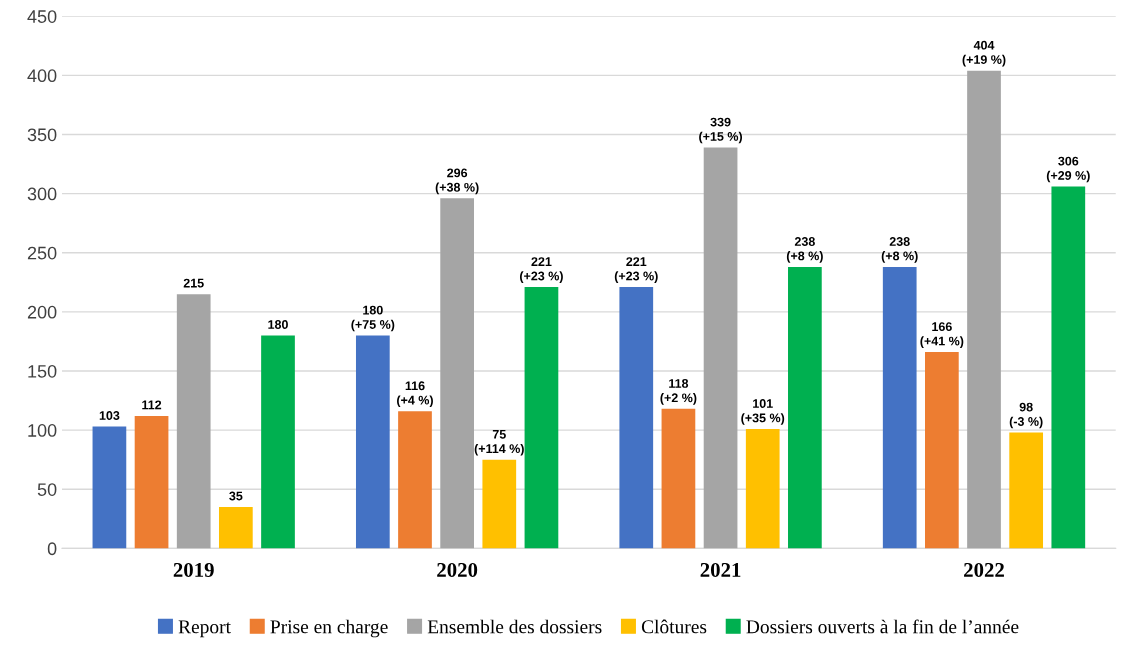  Describe the element at coordinates (457, 181) in the screenshot. I see `data-label: 296 (+38 %)` at that location.